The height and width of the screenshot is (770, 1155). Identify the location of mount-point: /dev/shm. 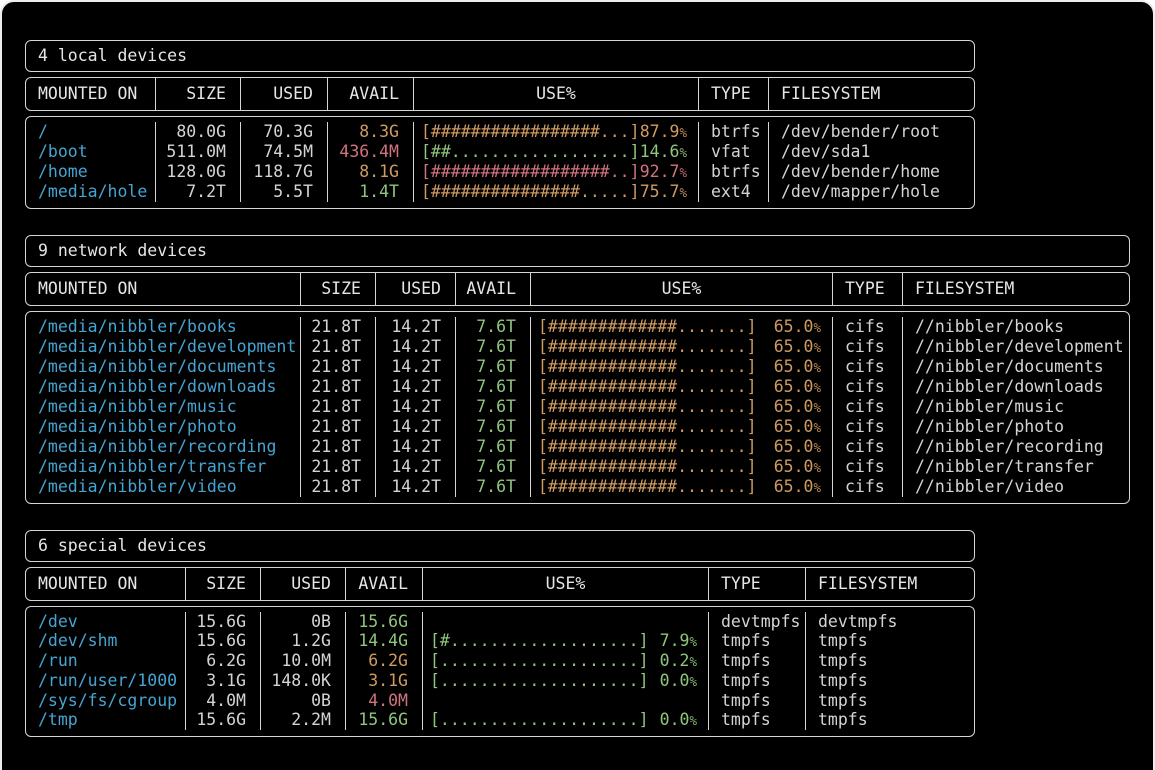
(106, 641).